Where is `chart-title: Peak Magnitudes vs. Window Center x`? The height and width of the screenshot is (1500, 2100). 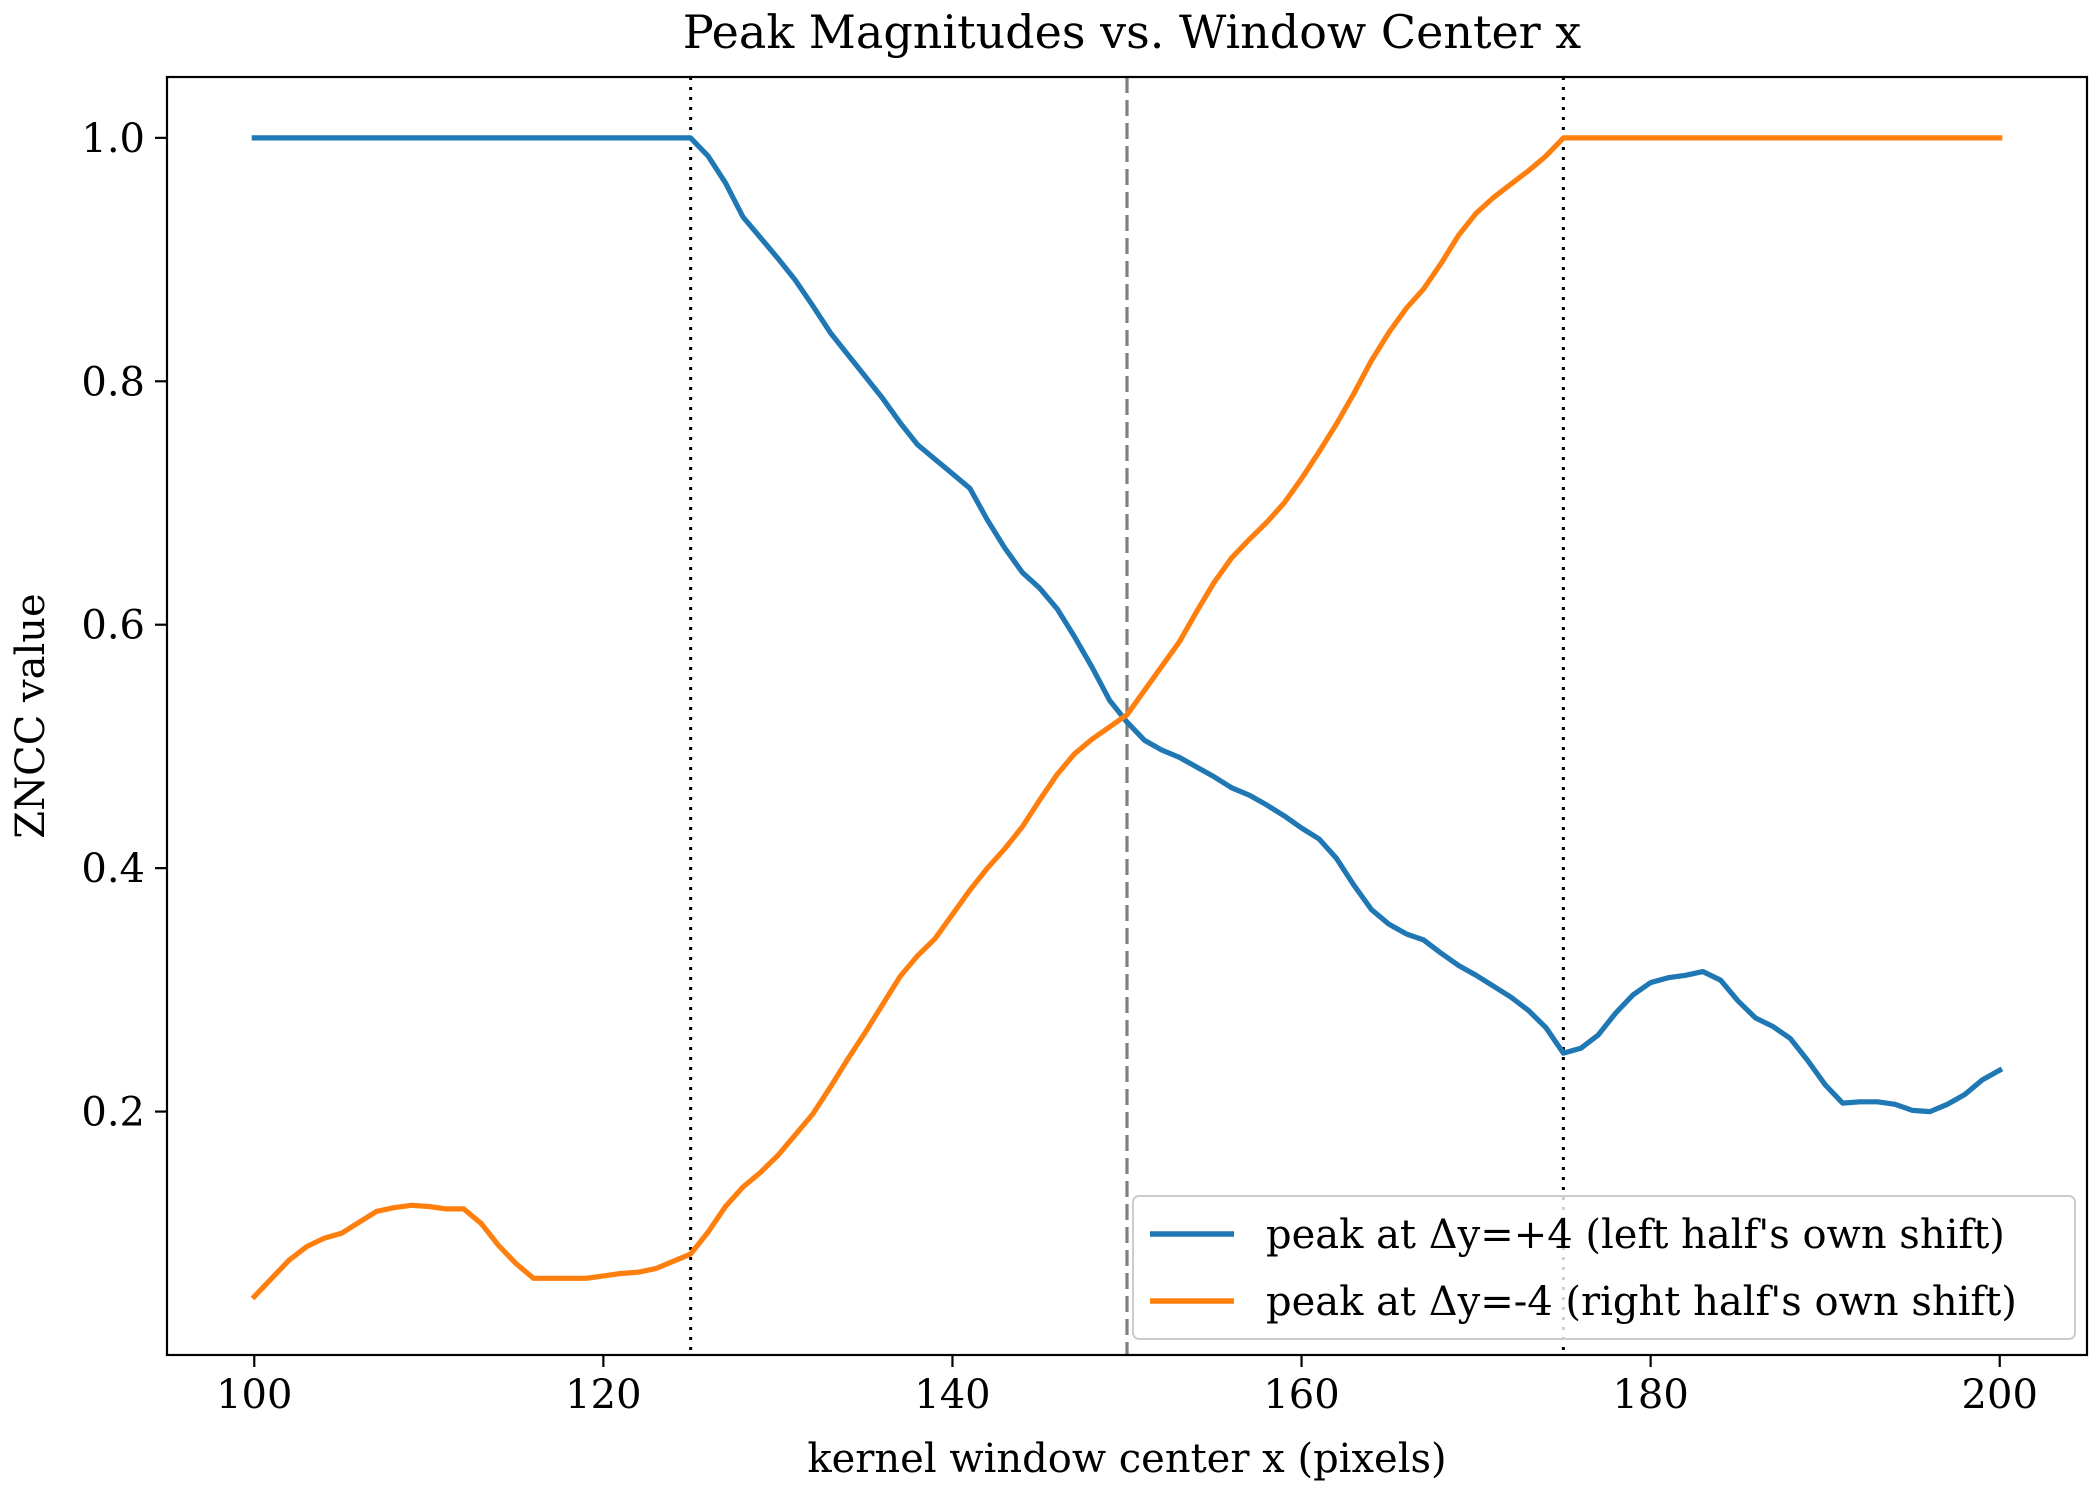 chart-title: Peak Magnitudes vs. Window Center x is located at coordinates (1132, 32).